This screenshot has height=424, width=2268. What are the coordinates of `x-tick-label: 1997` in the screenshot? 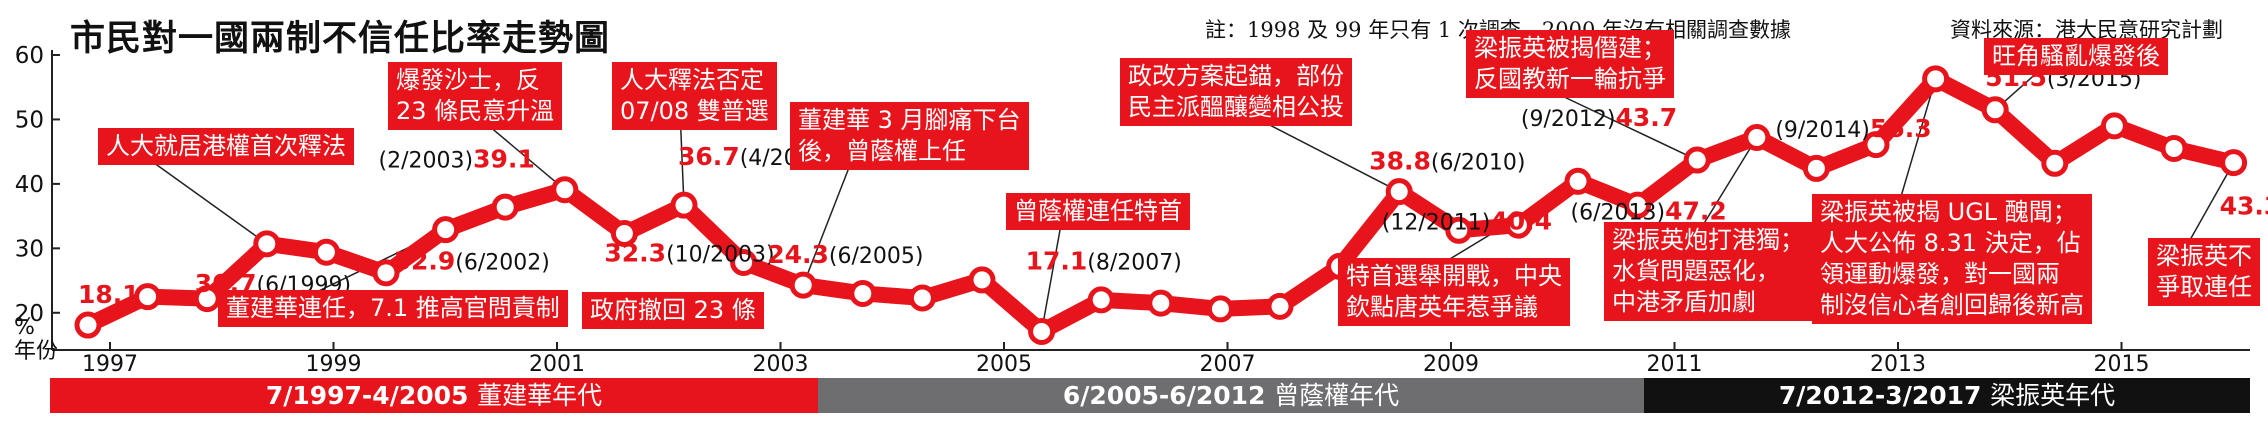 It's located at (110, 364).